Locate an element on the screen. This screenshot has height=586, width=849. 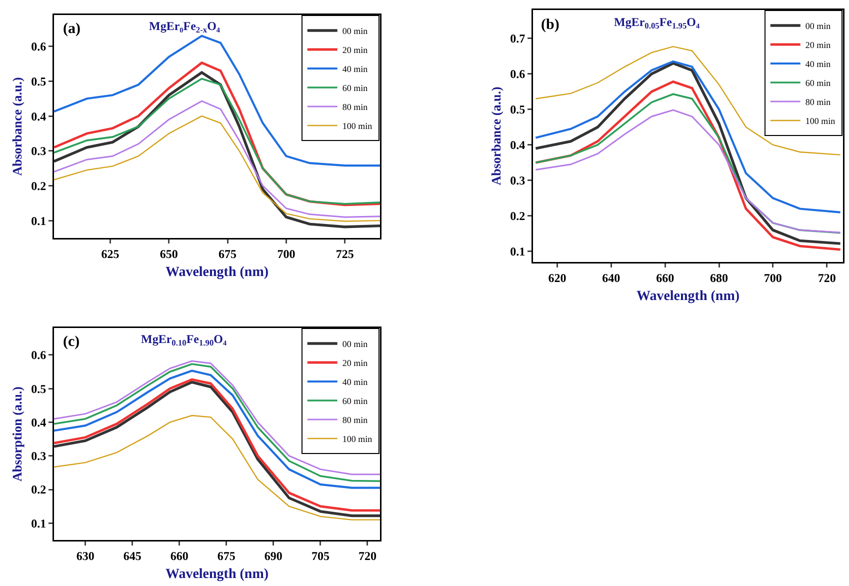
annotation: (b) is located at coordinates (550, 25).